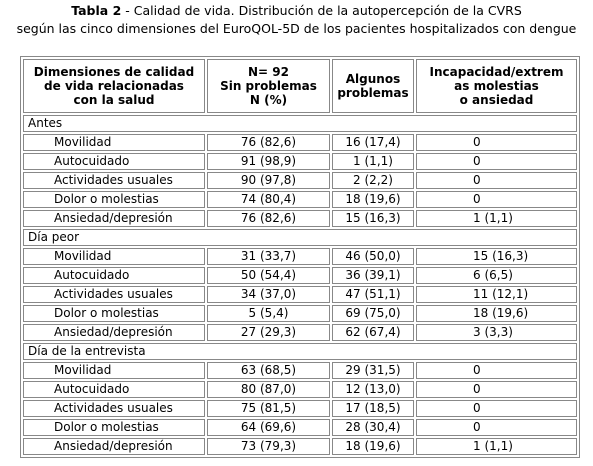  Describe the element at coordinates (268, 256) in the screenshot. I see `cell: 31 (33,7)` at that location.